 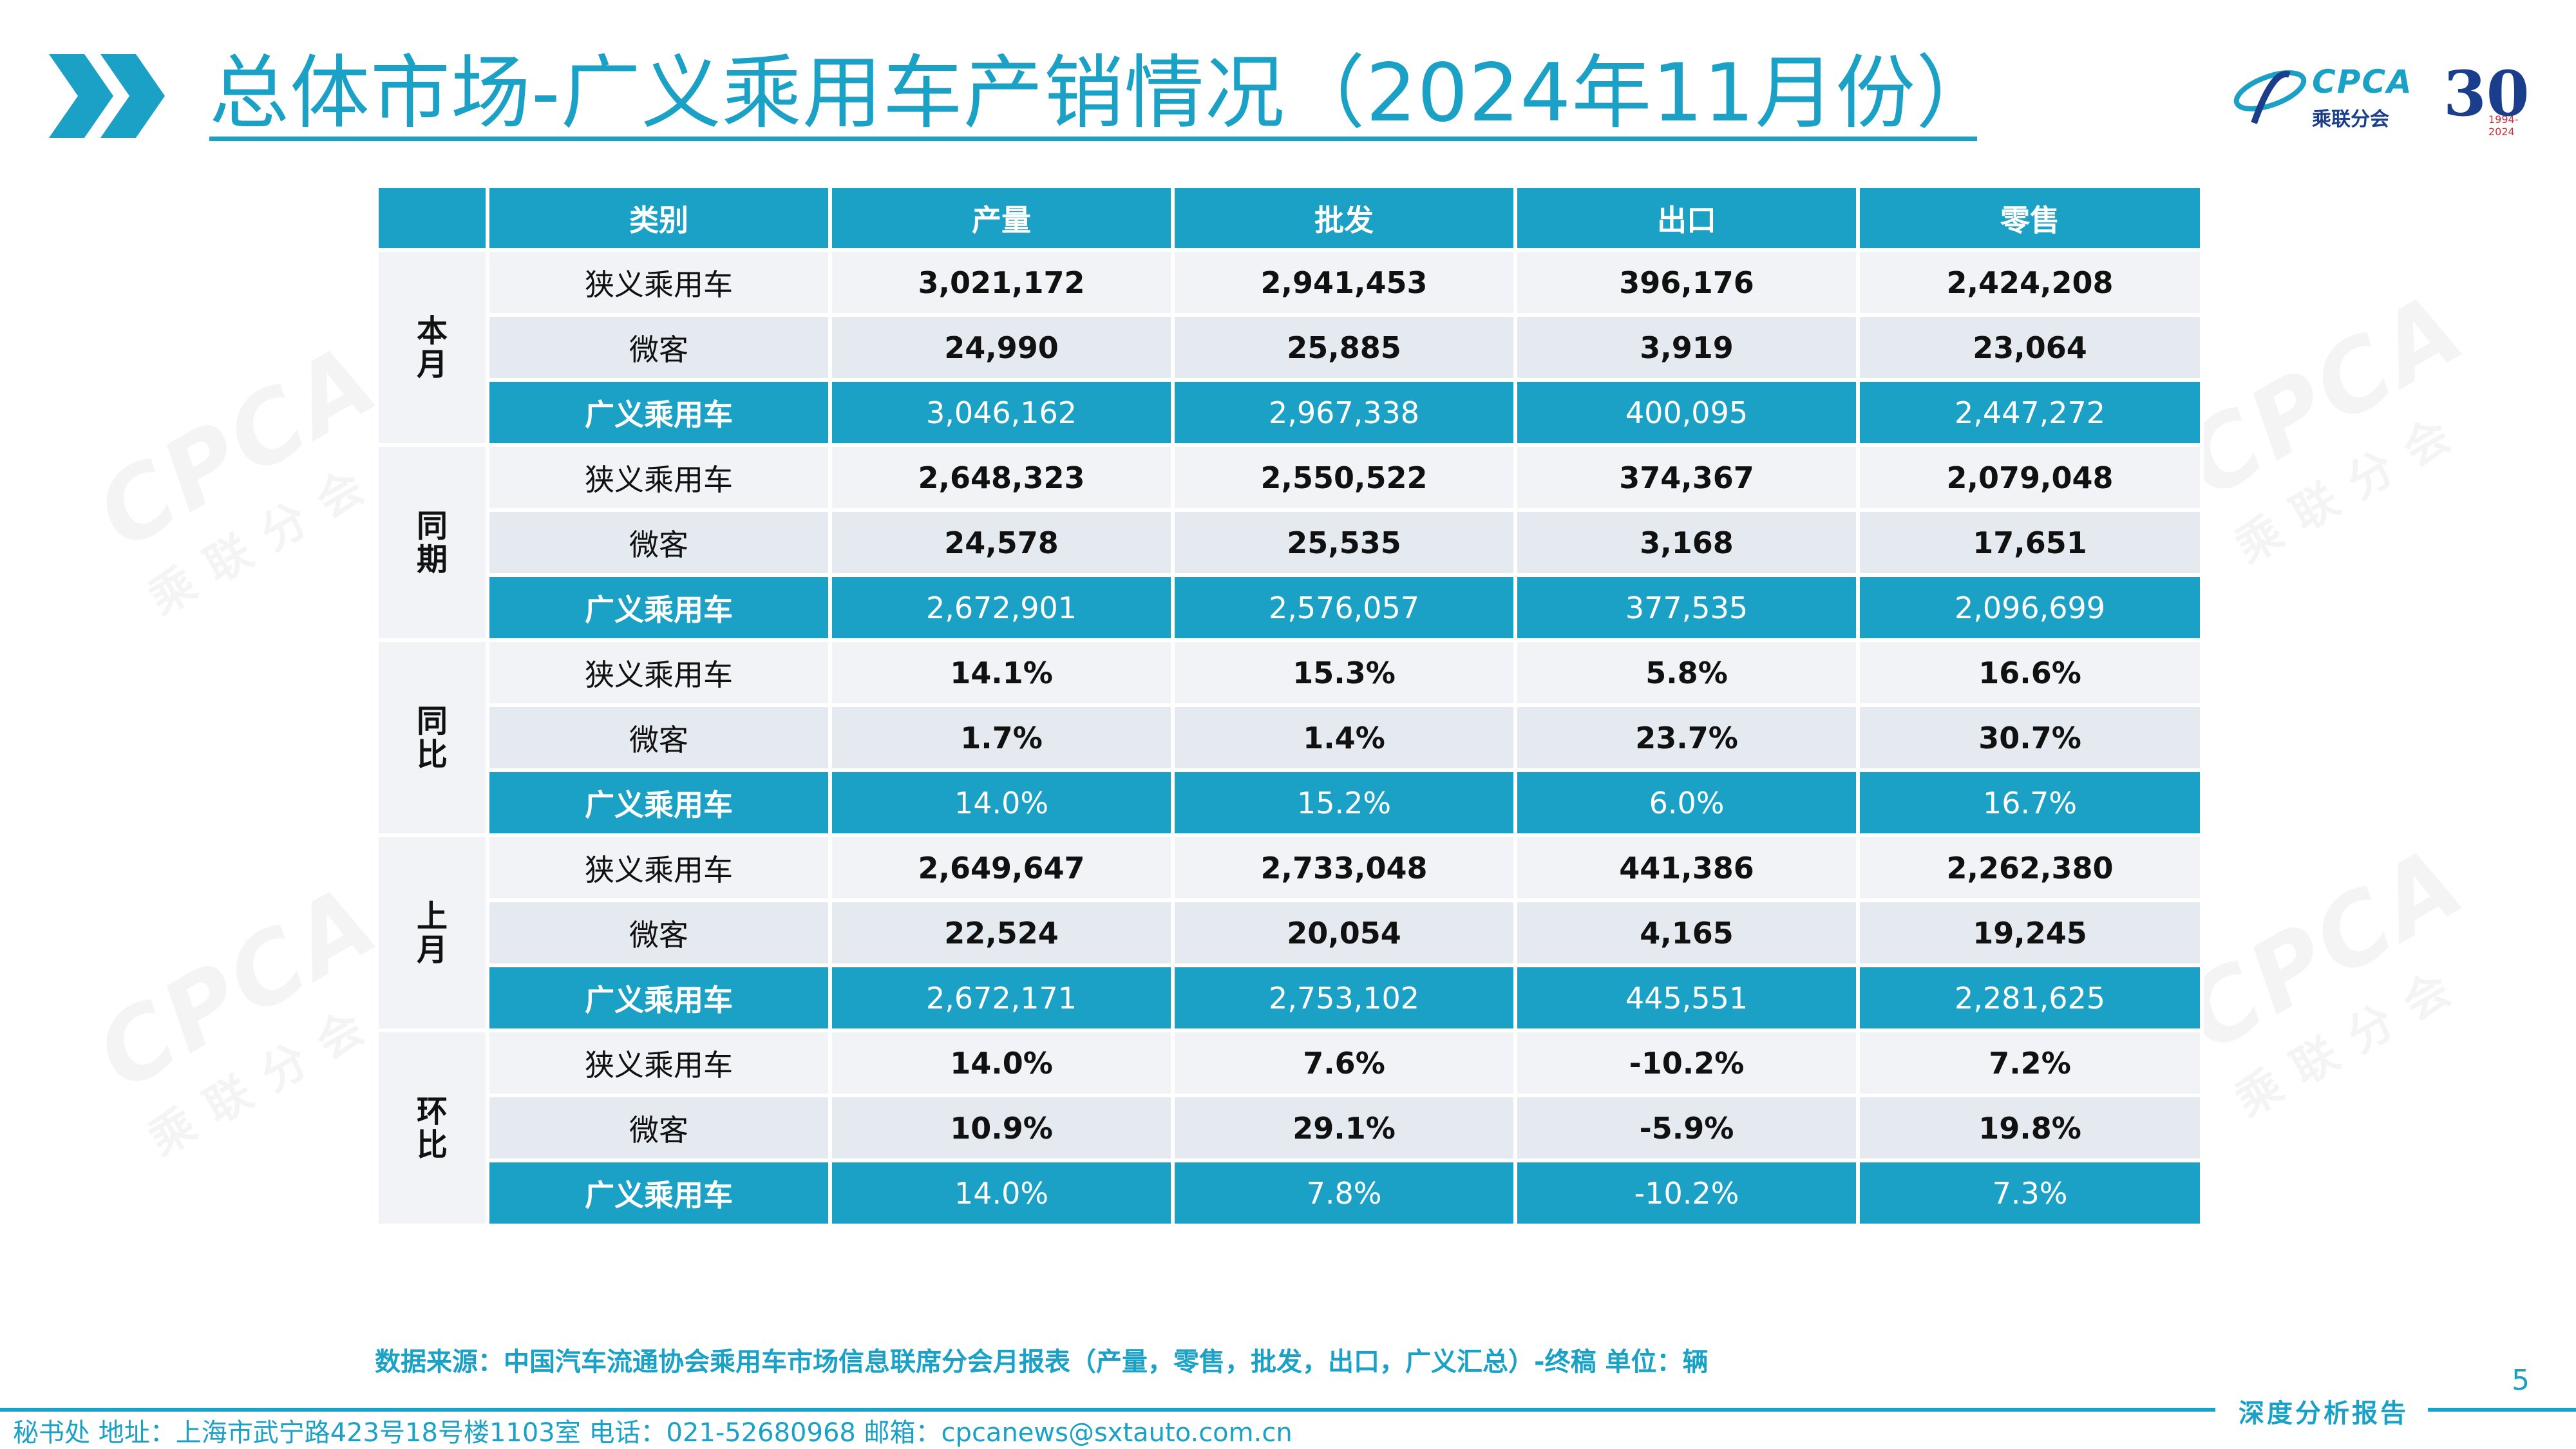 I want to click on table-cell: 29.1%, so click(x=1344, y=1128).